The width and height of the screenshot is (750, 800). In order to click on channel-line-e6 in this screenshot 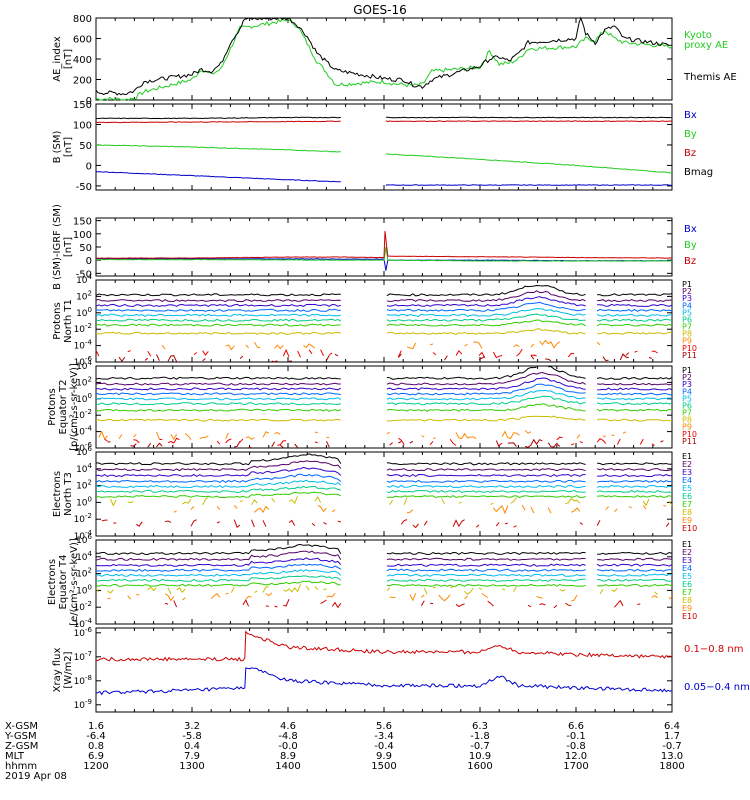, I will do `click(384, 489)`.